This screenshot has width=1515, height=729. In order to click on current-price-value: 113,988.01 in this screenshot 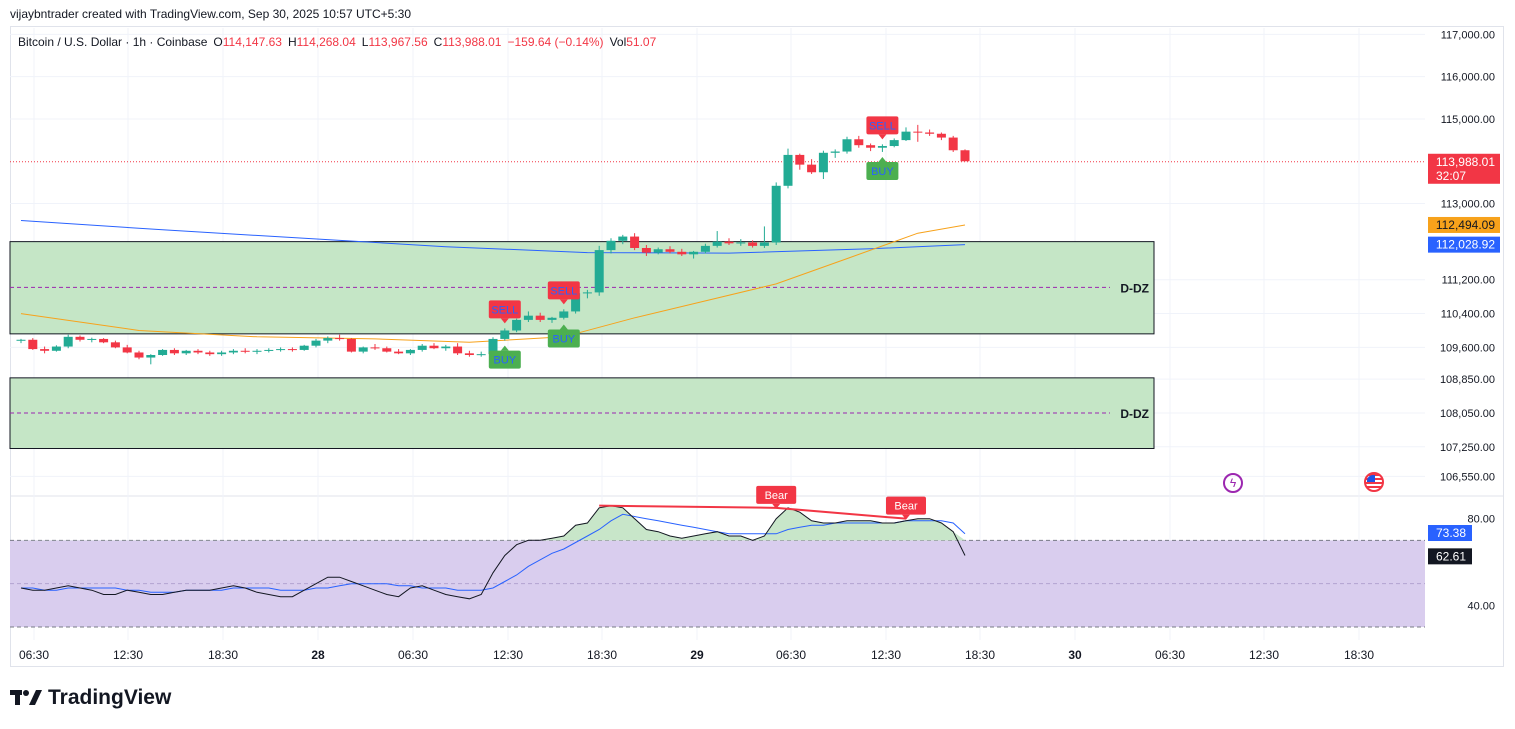, I will do `click(1465, 162)`.